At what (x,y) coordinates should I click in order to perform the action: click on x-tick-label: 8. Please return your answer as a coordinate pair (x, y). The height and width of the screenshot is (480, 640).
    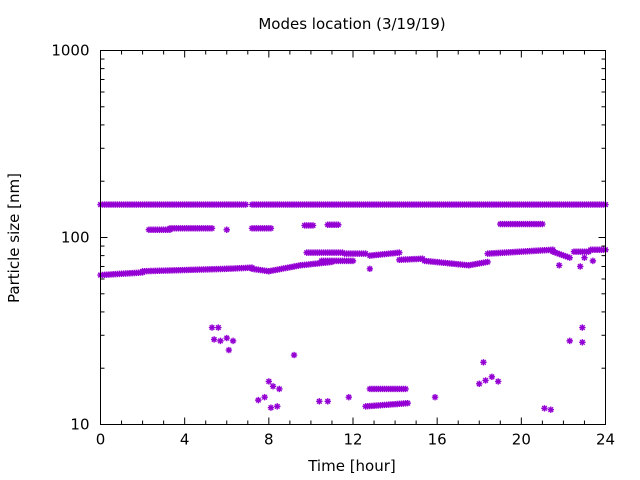
    Looking at the image, I should click on (269, 440).